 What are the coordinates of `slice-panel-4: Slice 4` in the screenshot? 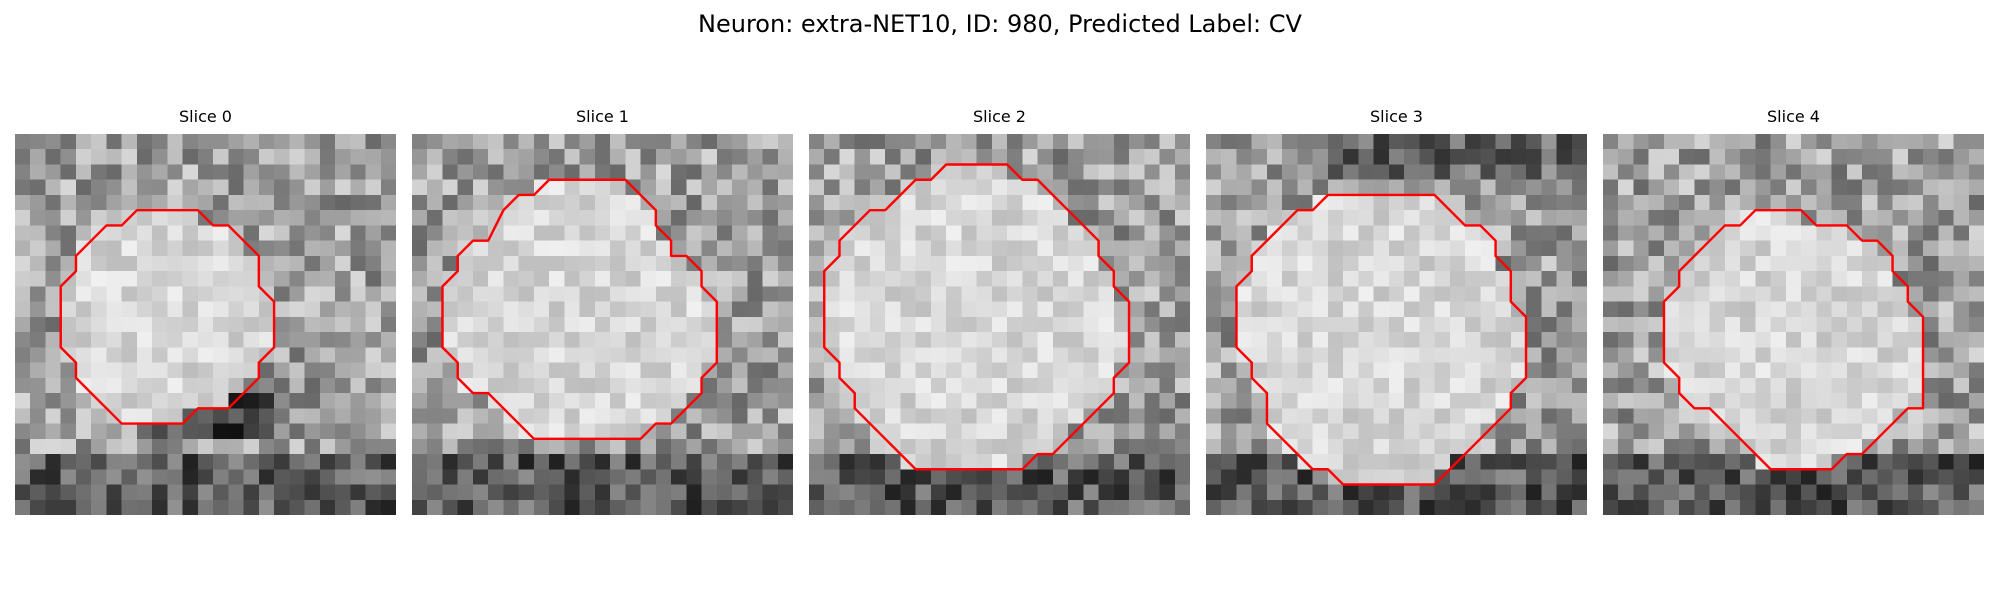 It's located at (1793, 311).